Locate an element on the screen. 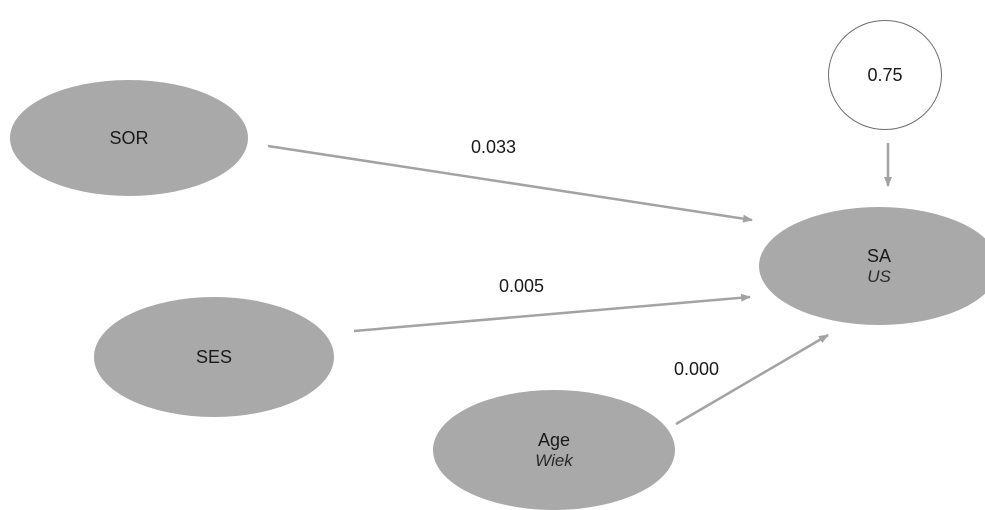 This screenshot has height=510, width=985. node-error-term: 0.75 is located at coordinates (885, 75).